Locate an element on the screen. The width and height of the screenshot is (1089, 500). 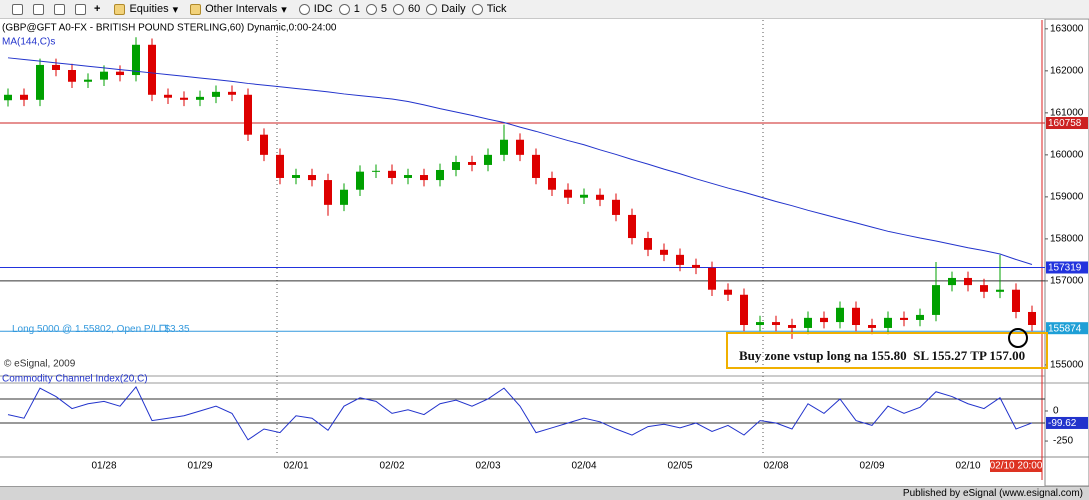
y-tick-label: 161000 is located at coordinates (1067, 112).